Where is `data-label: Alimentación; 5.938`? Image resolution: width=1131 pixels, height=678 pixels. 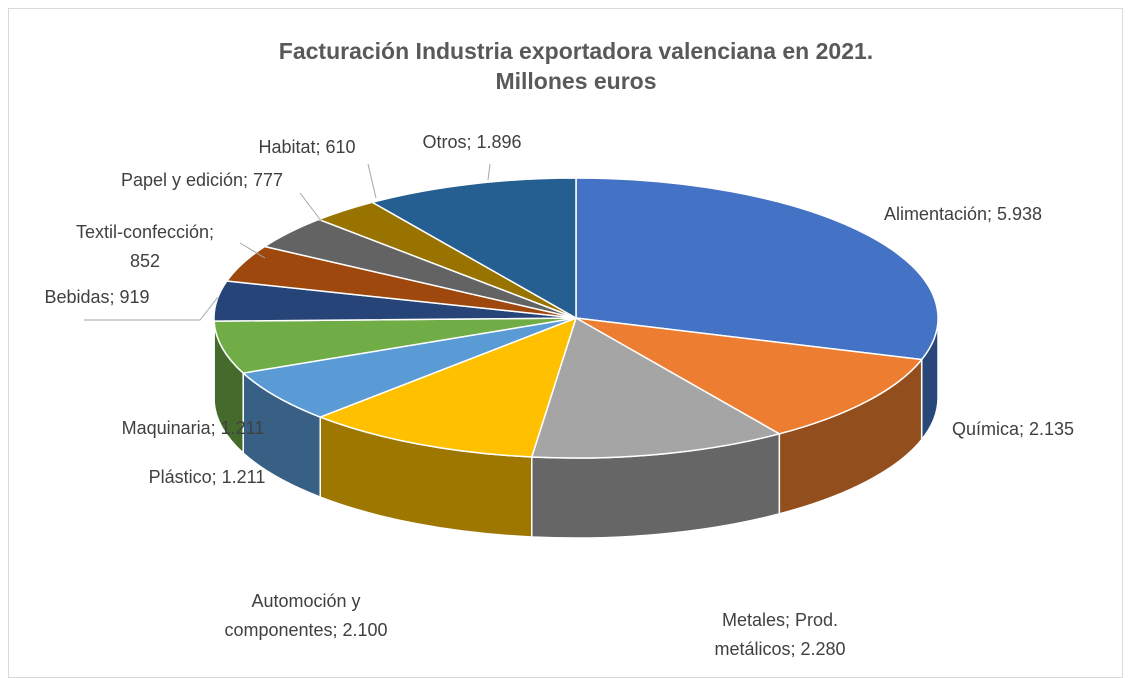
data-label: Alimentación; 5.938 is located at coordinates (963, 214).